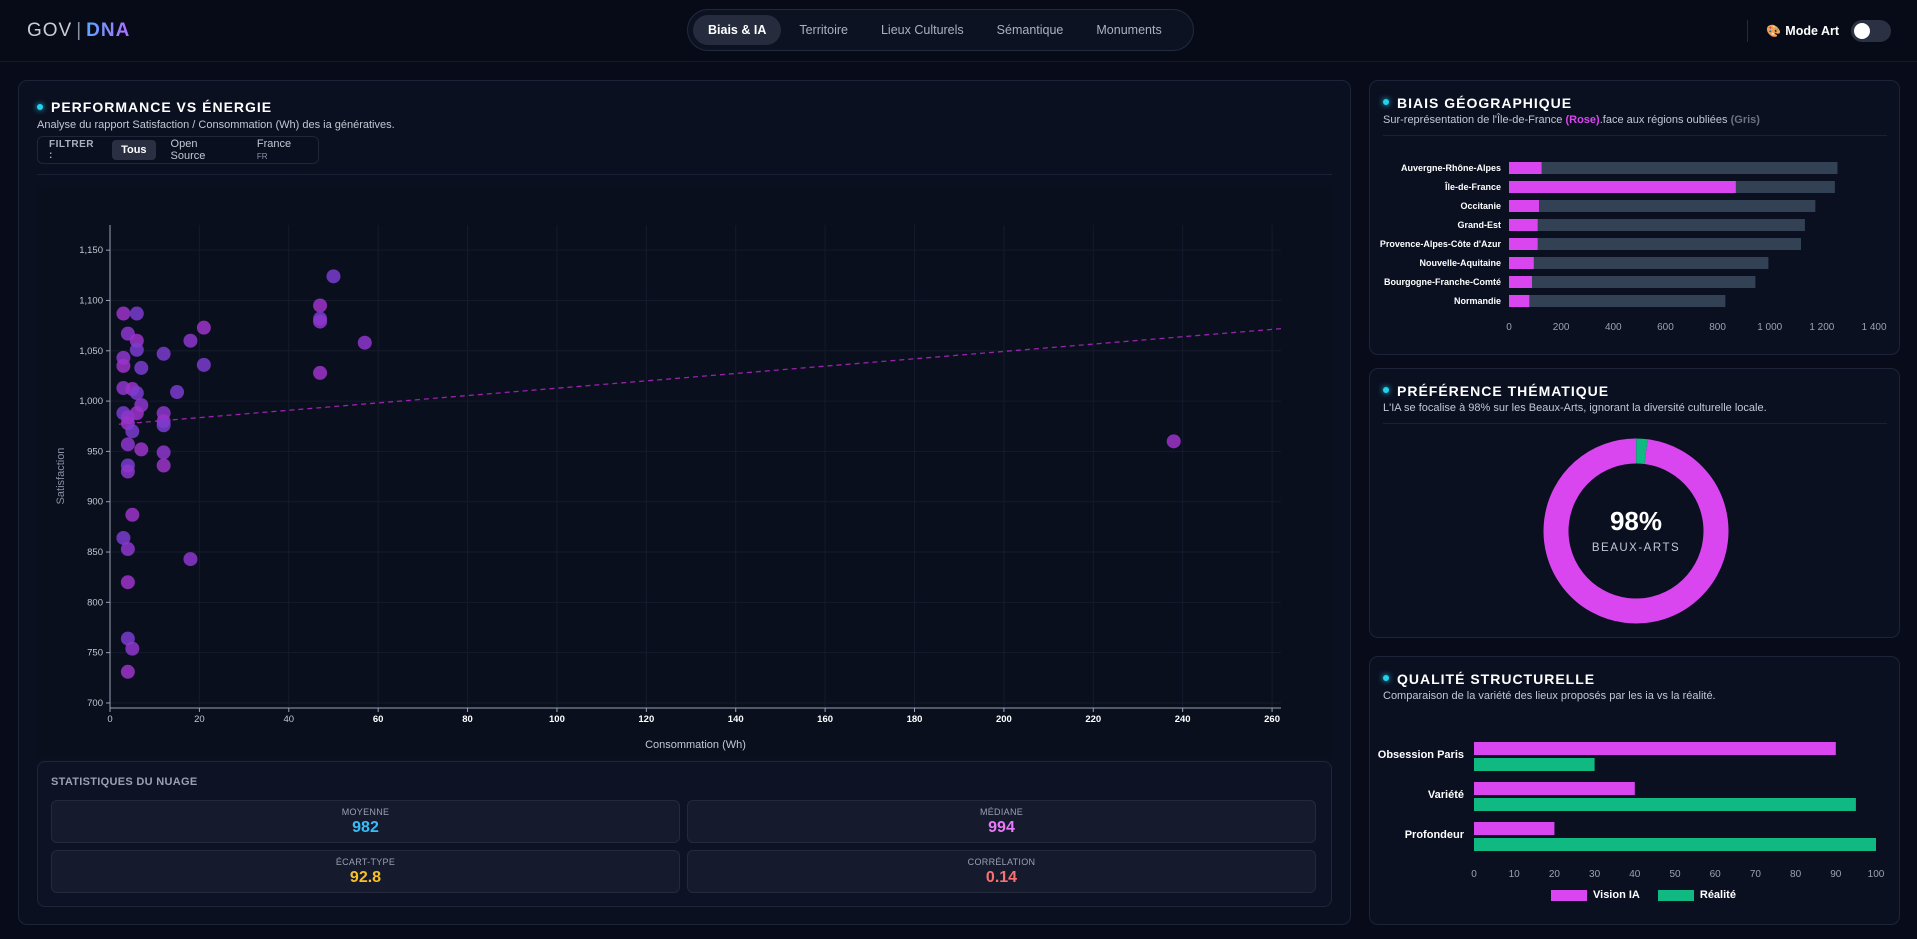 The height and width of the screenshot is (939, 1917). I want to click on y-tick-label: 800, so click(95, 602).